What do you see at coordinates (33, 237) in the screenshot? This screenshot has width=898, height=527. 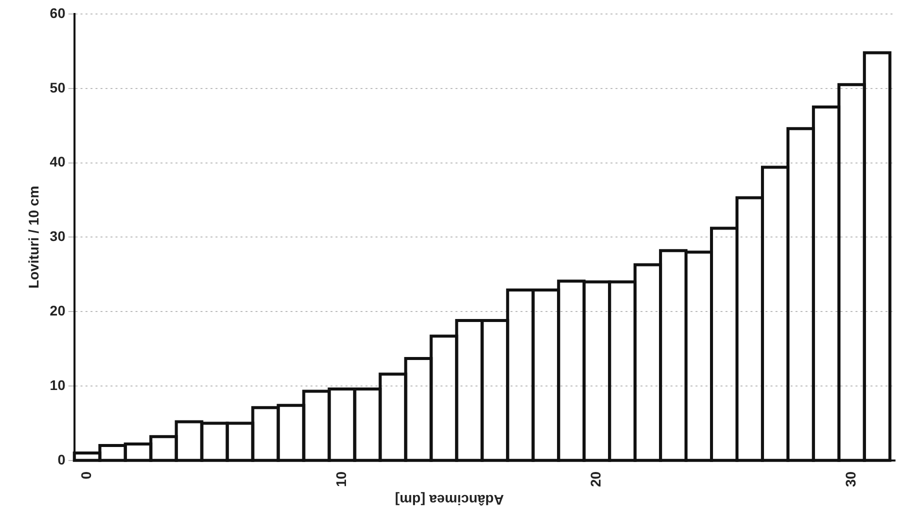 I see `y-axis-title: Lovituri / 10 cm` at bounding box center [33, 237].